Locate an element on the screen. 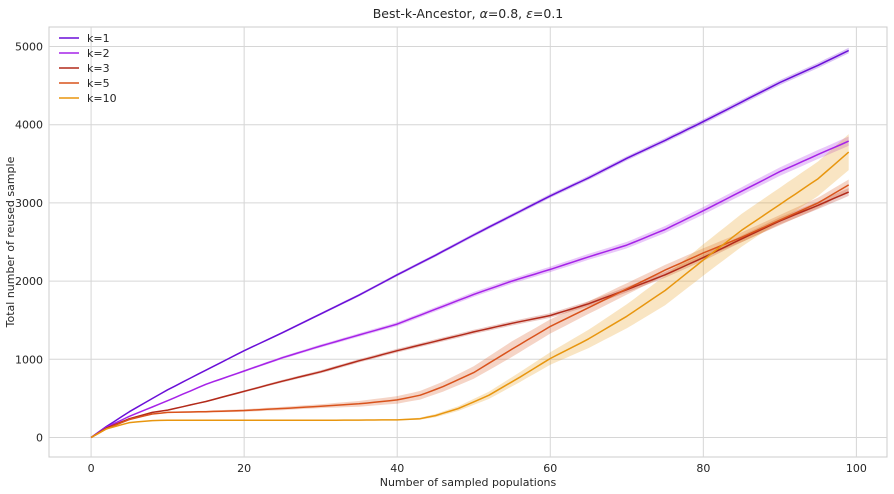 This screenshot has width=894, height=494. x-tick-label: 60 is located at coordinates (550, 468).